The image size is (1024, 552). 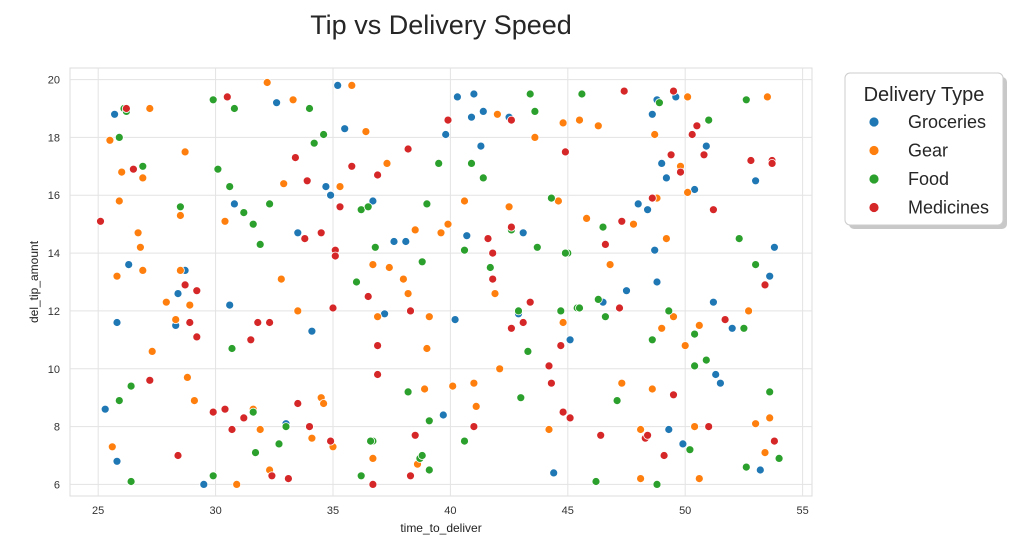 I want to click on legend-box, so click(x=924, y=149).